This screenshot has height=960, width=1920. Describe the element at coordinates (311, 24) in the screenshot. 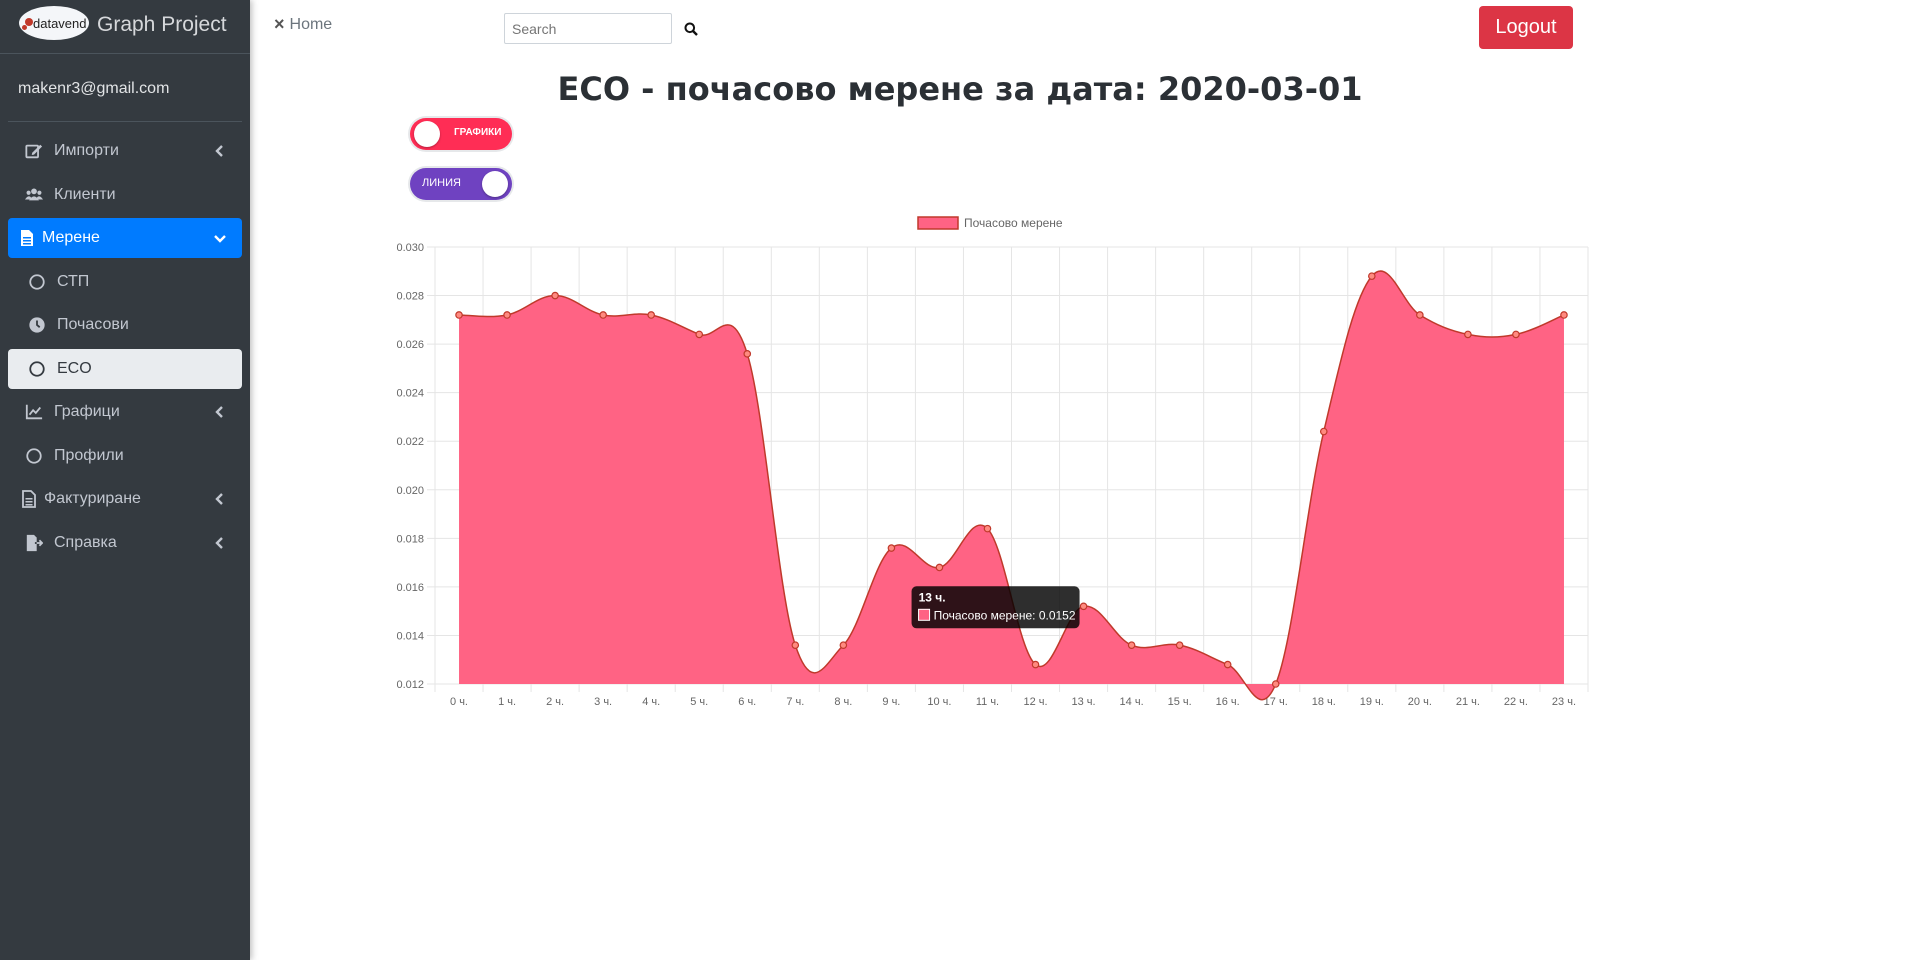

I see `home-label: Home` at that location.